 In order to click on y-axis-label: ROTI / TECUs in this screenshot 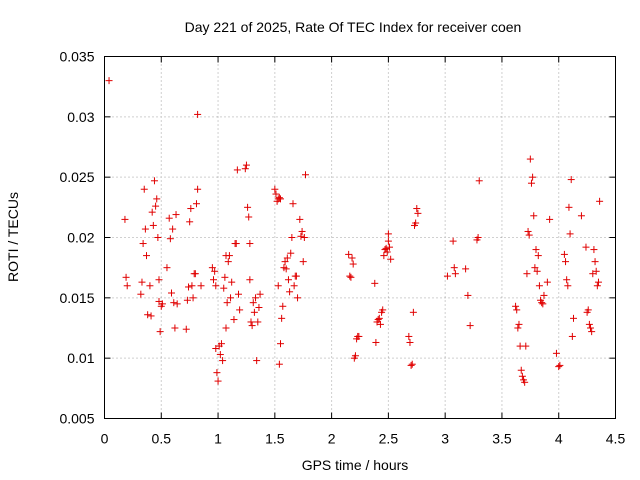, I will do `click(13, 237)`.